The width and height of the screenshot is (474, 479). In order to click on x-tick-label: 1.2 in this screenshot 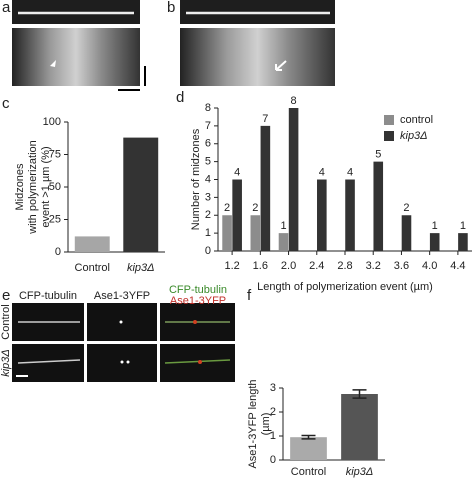, I will do `click(231, 266)`.